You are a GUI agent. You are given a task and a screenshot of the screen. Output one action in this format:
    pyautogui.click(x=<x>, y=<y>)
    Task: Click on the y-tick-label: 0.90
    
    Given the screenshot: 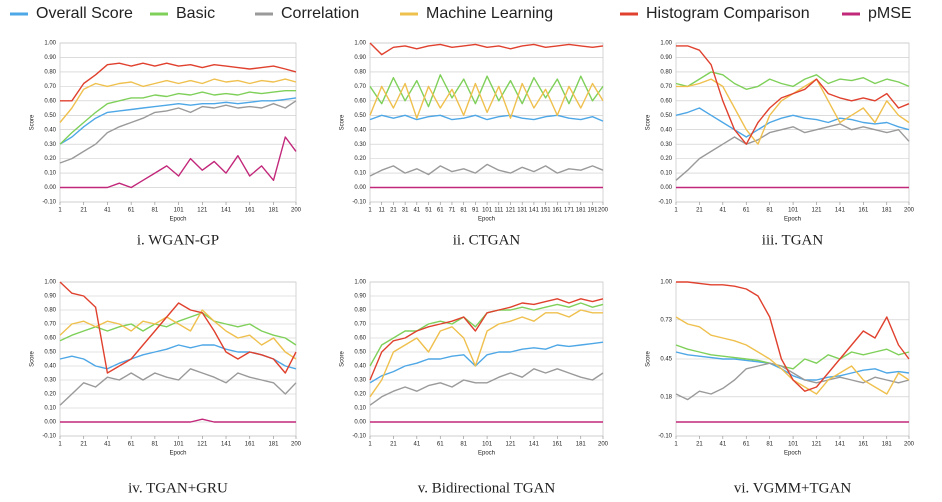 What is the action you would take?
    pyautogui.click(x=666, y=58)
    